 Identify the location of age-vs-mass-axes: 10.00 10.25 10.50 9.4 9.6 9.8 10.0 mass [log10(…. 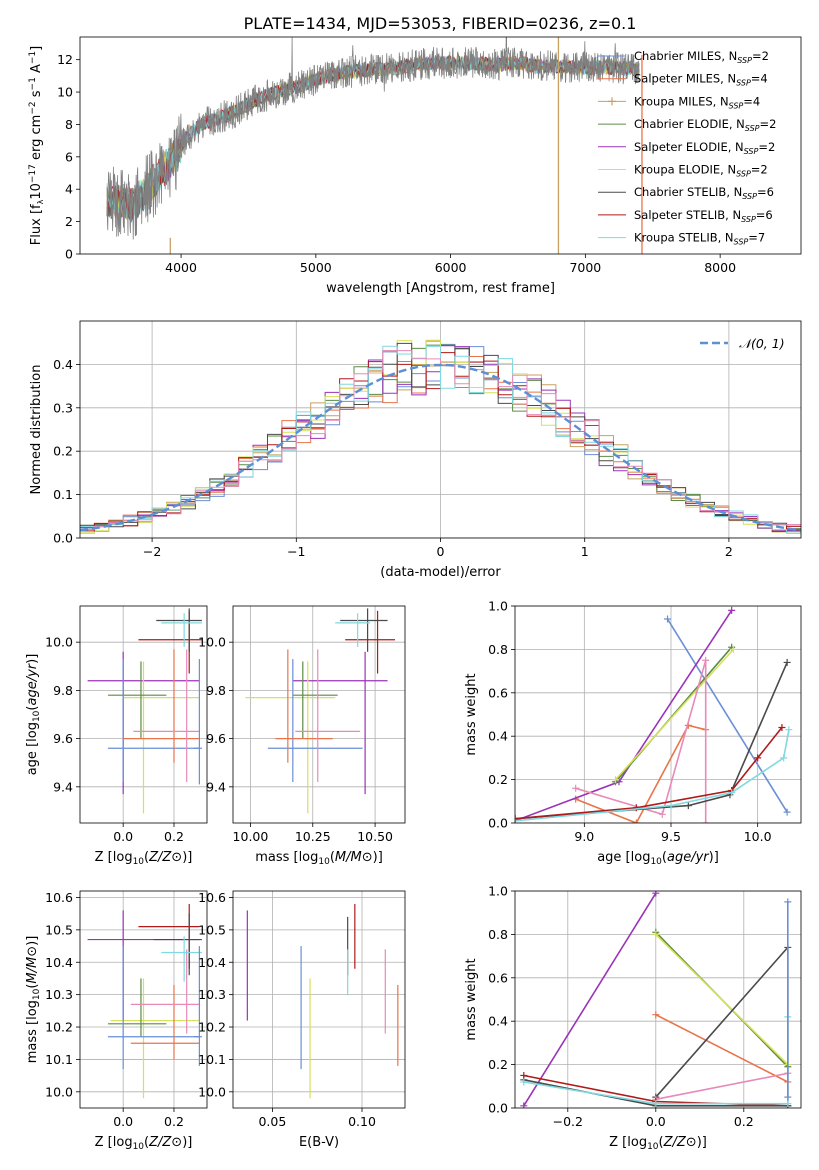
(302, 736).